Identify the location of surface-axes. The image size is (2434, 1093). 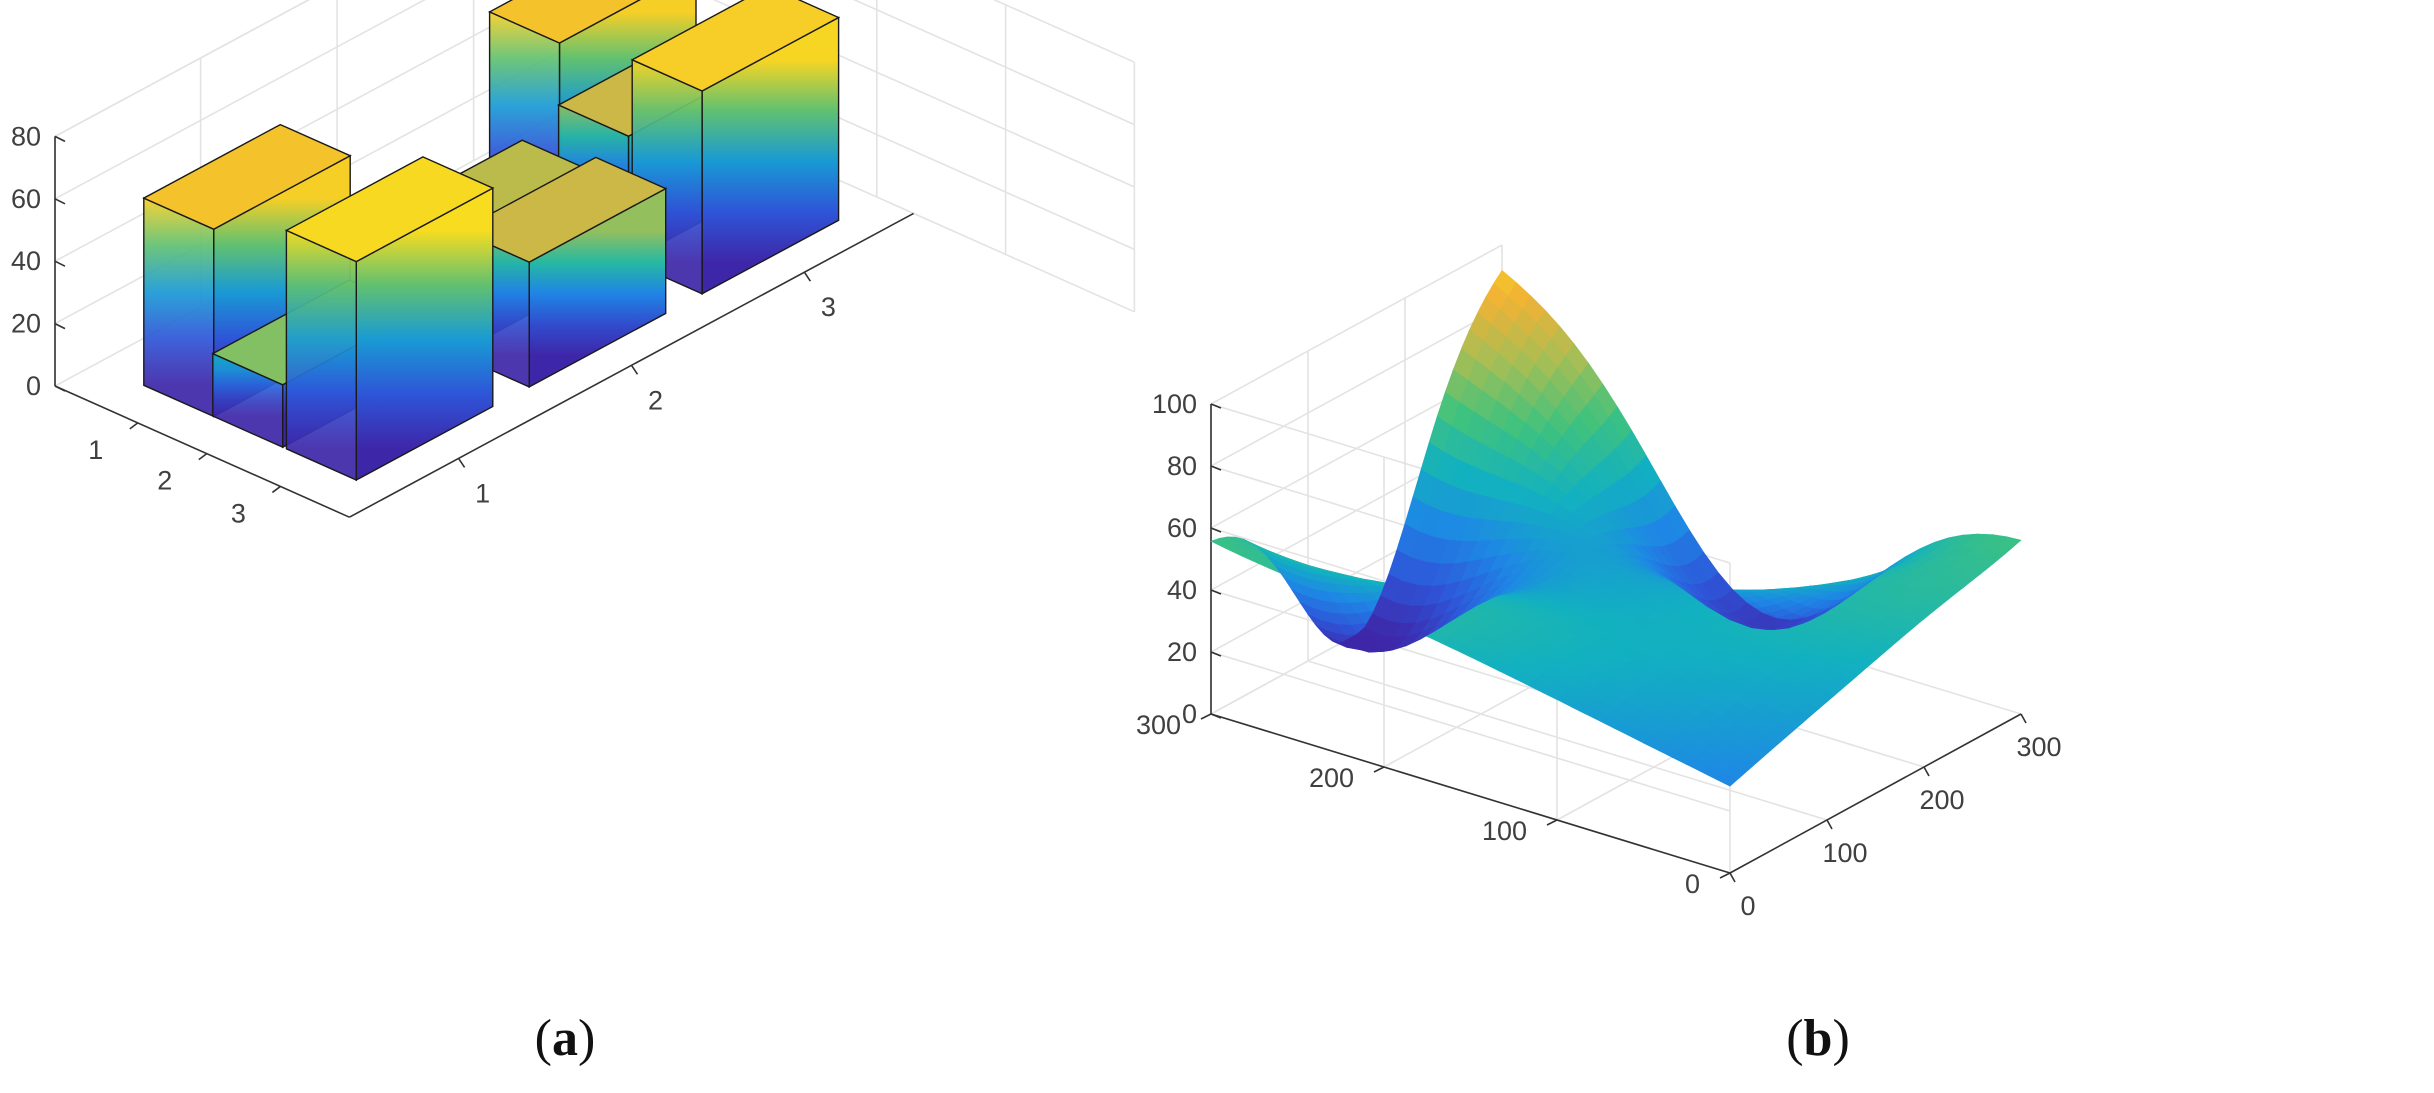
(1613, 643).